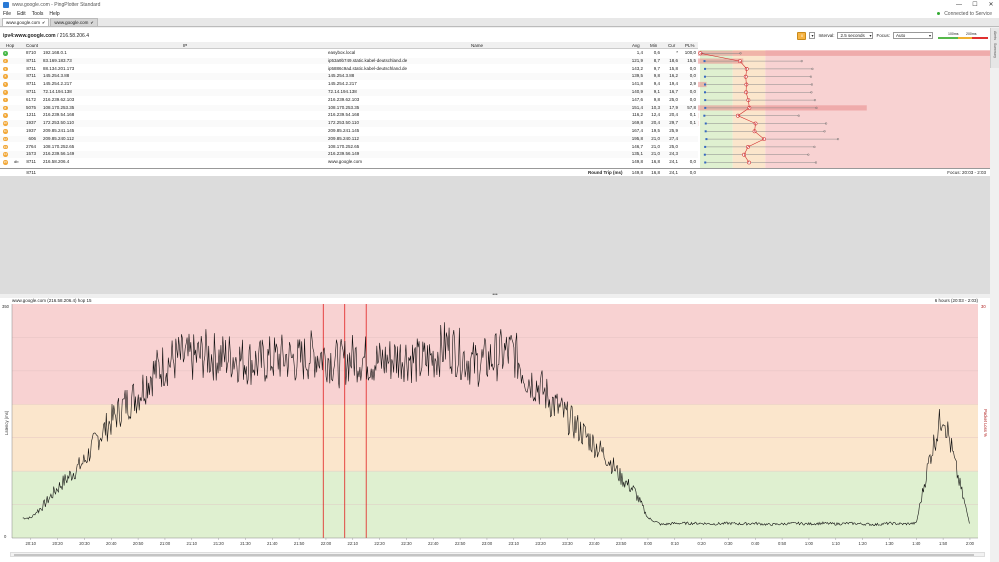  Describe the element at coordinates (567, 543) in the screenshot. I see `x-tick-label: 23:30` at that location.